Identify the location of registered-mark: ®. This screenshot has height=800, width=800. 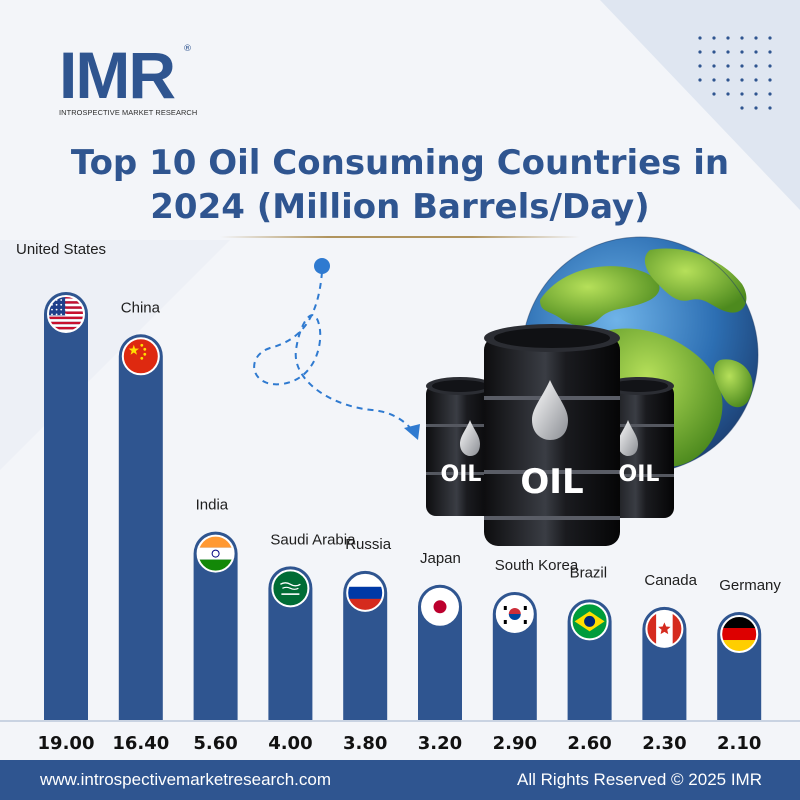
(187, 49).